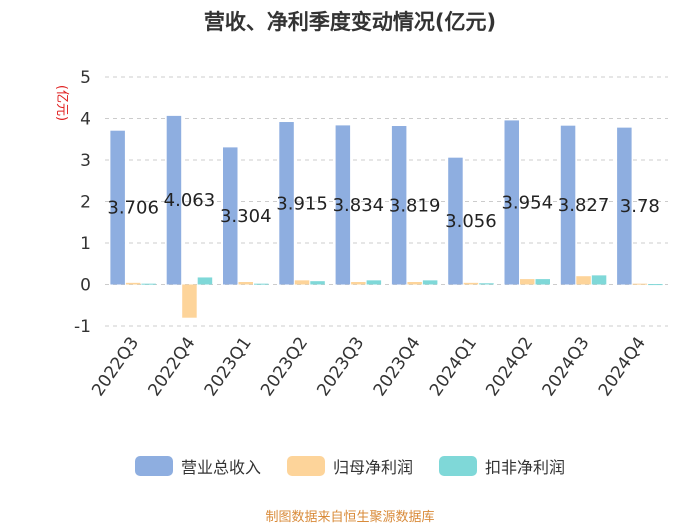  What do you see at coordinates (190, 200) in the screenshot?
I see `data-label: 4.063` at bounding box center [190, 200].